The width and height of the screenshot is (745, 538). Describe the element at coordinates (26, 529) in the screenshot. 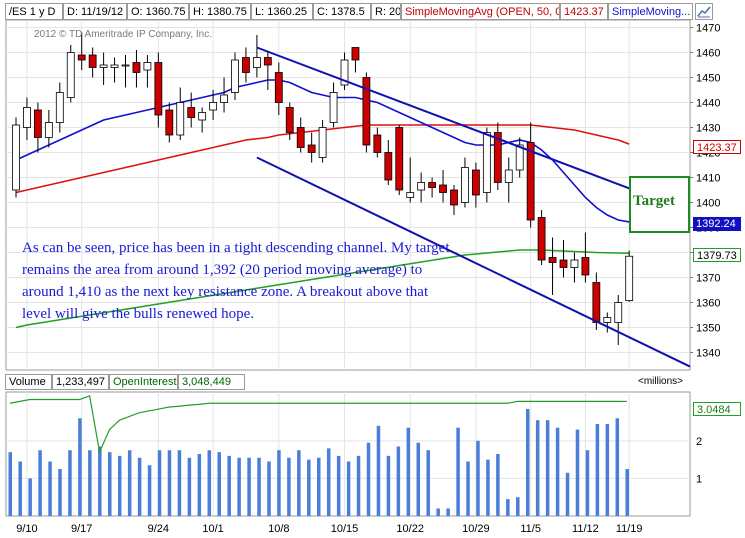

I see `x-tick-label: 9/10` at that location.